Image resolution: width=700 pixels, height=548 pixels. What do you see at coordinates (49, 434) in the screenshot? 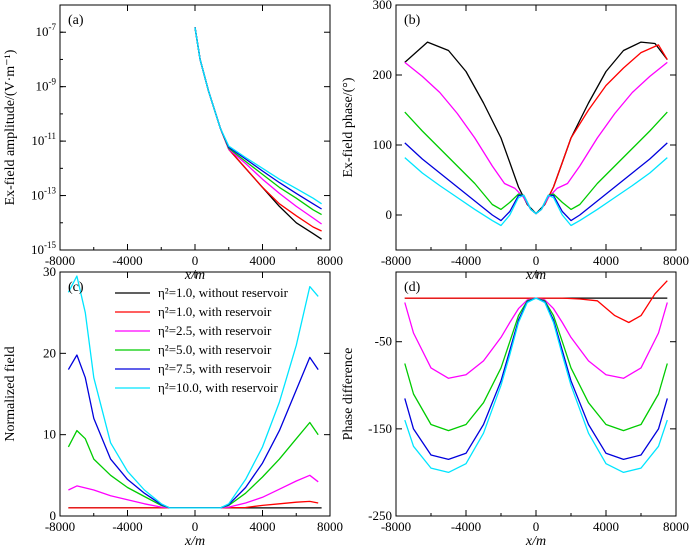
I see `y-tick-label-c-2: 10` at bounding box center [49, 434].